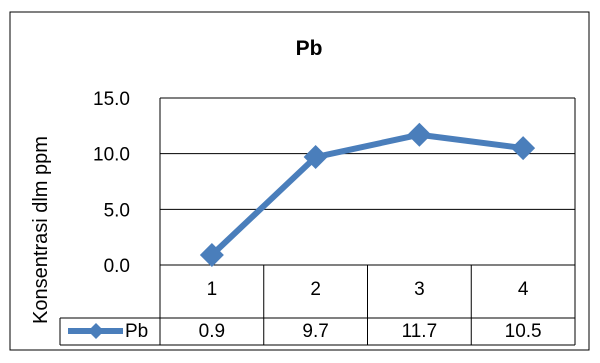 This screenshot has width=600, height=363. What do you see at coordinates (41, 230) in the screenshot?
I see `y-axis-label: Konsentrasi dlm ppm` at bounding box center [41, 230].